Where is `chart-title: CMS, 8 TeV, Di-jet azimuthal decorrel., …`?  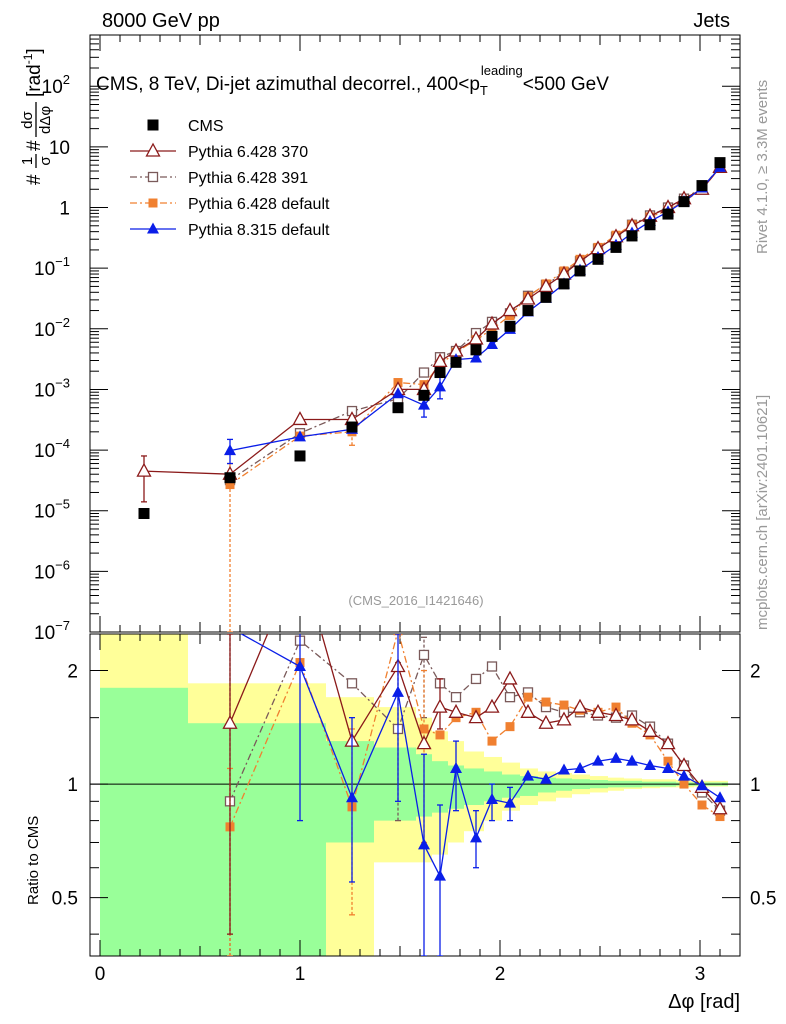
chart-title: CMS, 8 TeV, Di-jet azimuthal decorrel., … is located at coordinates (352, 80).